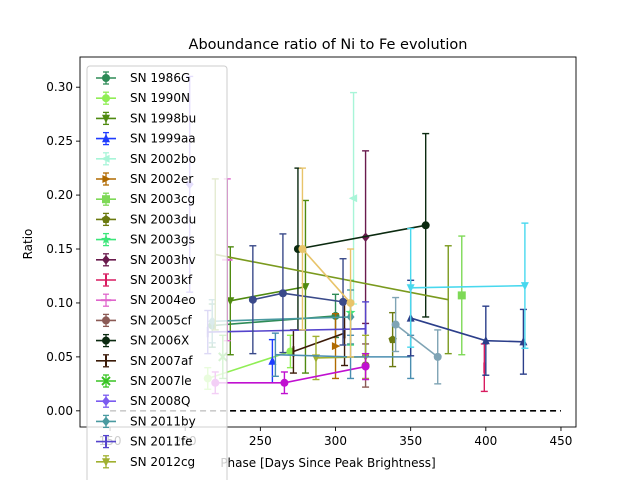 This screenshot has height=480, width=640. I want to click on y-tick-label: 0.00, so click(59, 411).